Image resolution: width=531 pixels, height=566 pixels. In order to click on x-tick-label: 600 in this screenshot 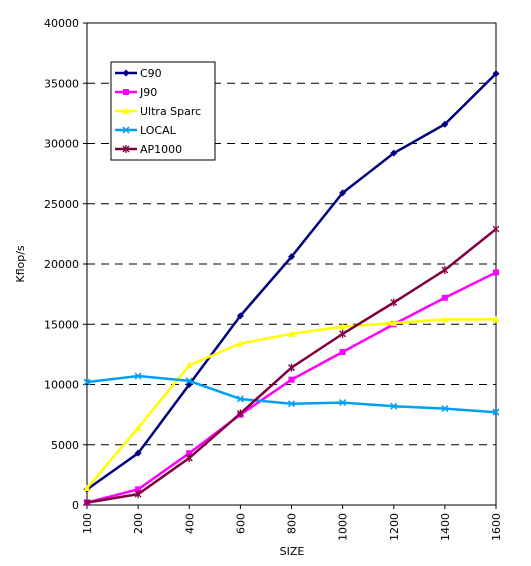, I will do `click(240, 523)`.